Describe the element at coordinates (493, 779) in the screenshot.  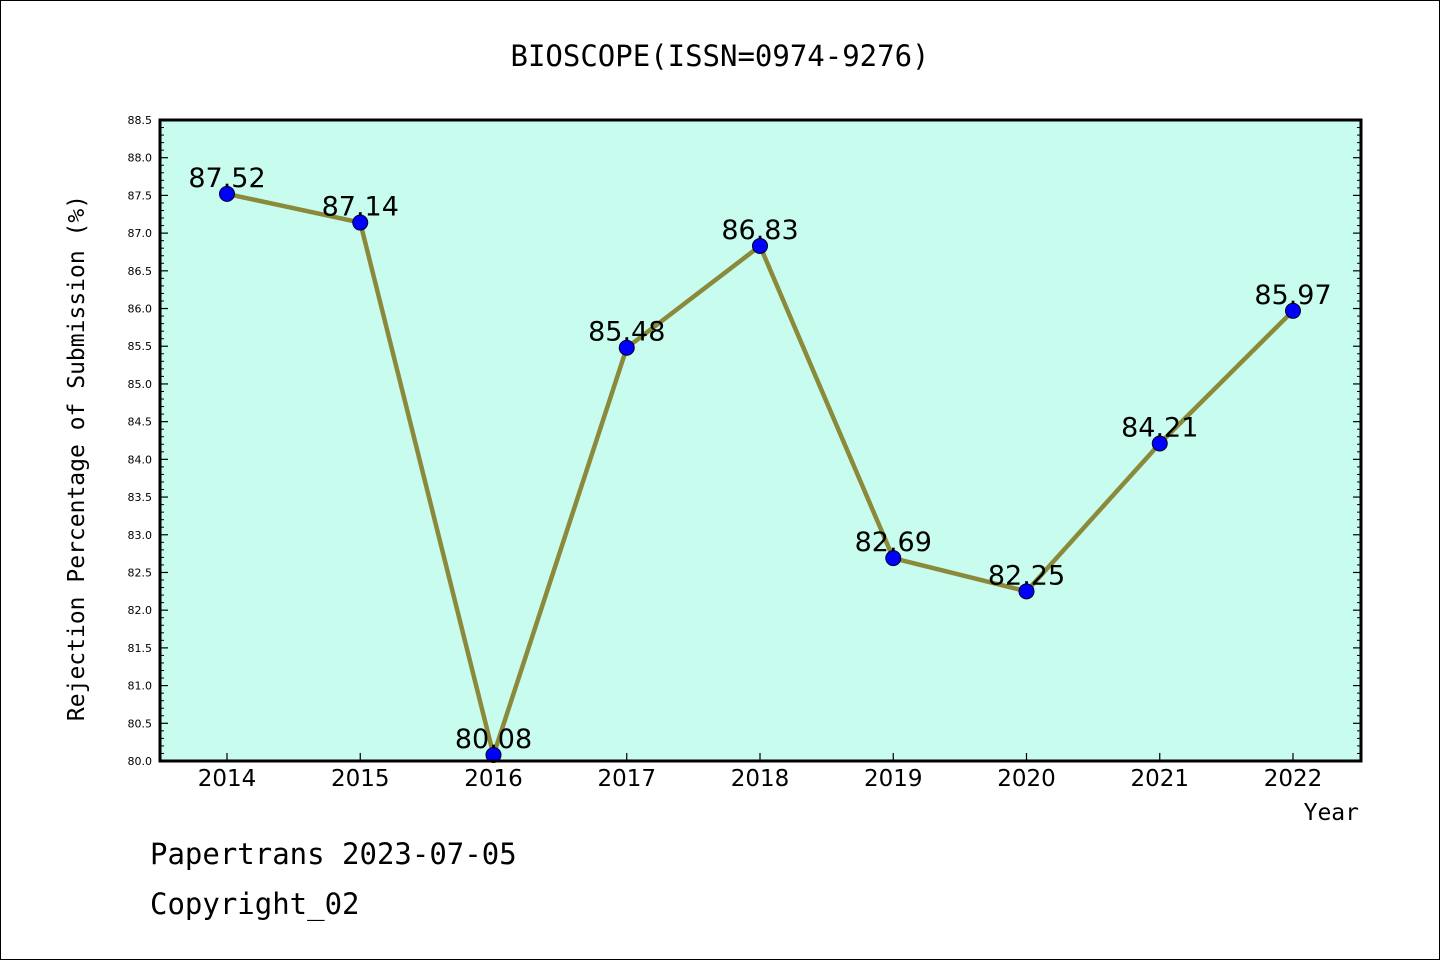
I see `x-tick-label: 2016` at that location.